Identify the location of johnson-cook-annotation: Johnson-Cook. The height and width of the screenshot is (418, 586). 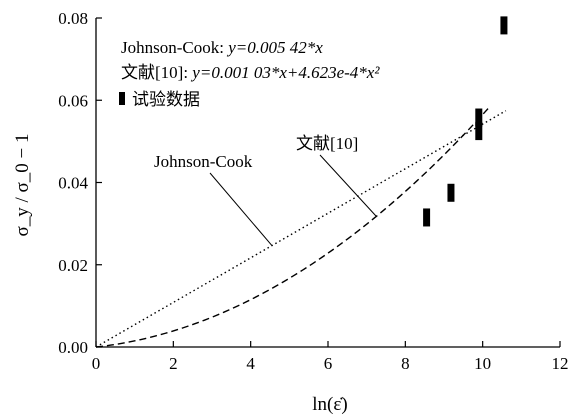
(203, 161).